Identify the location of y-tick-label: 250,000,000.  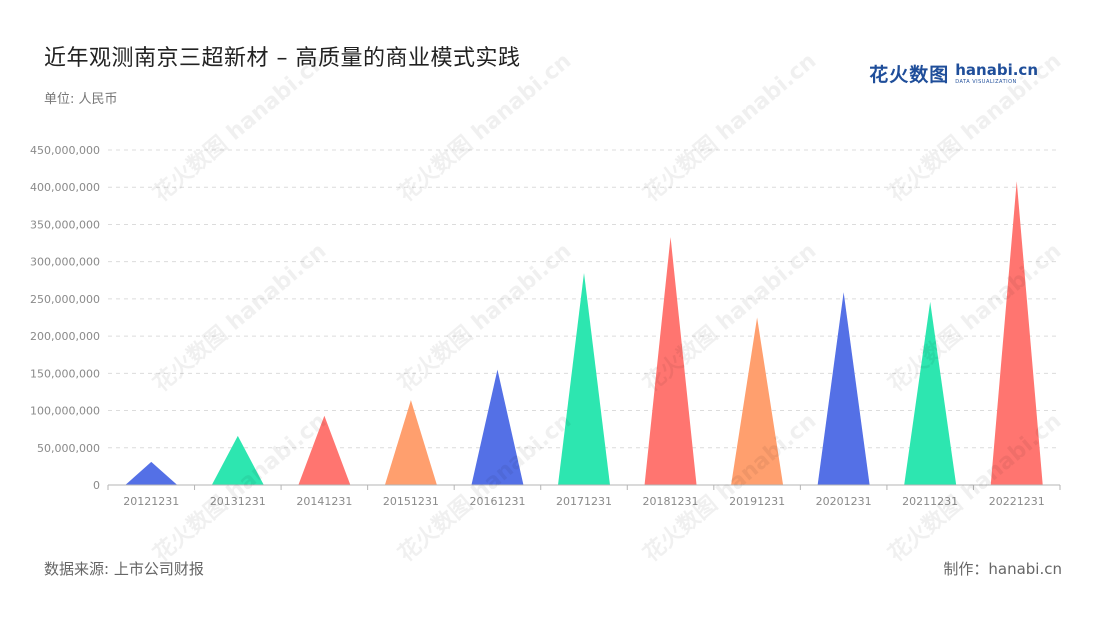
(65, 299).